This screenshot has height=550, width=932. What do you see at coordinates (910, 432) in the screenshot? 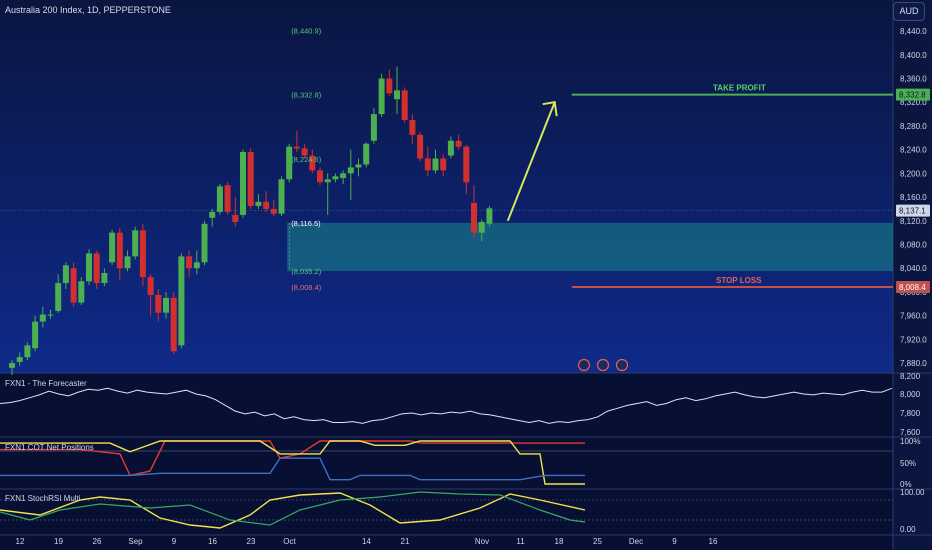
I see `forecaster-tick: 7,600` at bounding box center [910, 432].